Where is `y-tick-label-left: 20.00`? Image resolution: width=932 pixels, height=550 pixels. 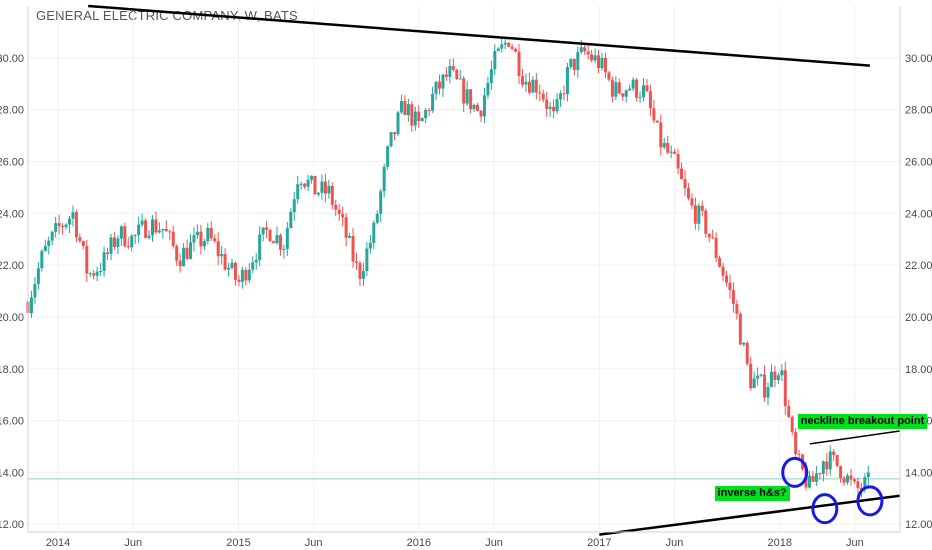 y-tick-label-left: 20.00 is located at coordinates (12, 318).